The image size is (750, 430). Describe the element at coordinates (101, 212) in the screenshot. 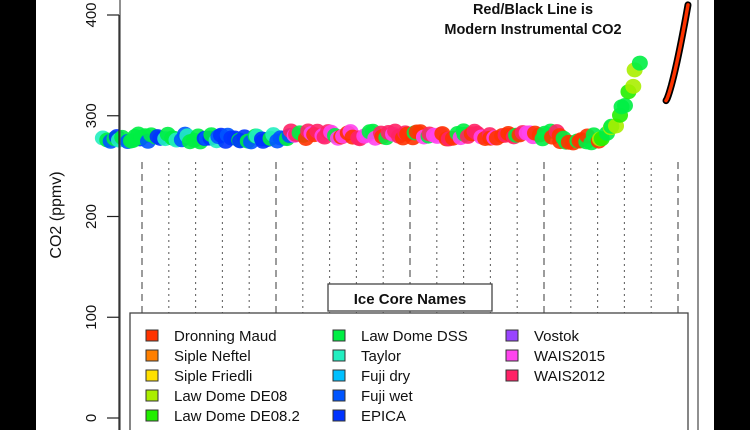

I see `y-axis-ticks: 0 100 200 300 400` at that location.